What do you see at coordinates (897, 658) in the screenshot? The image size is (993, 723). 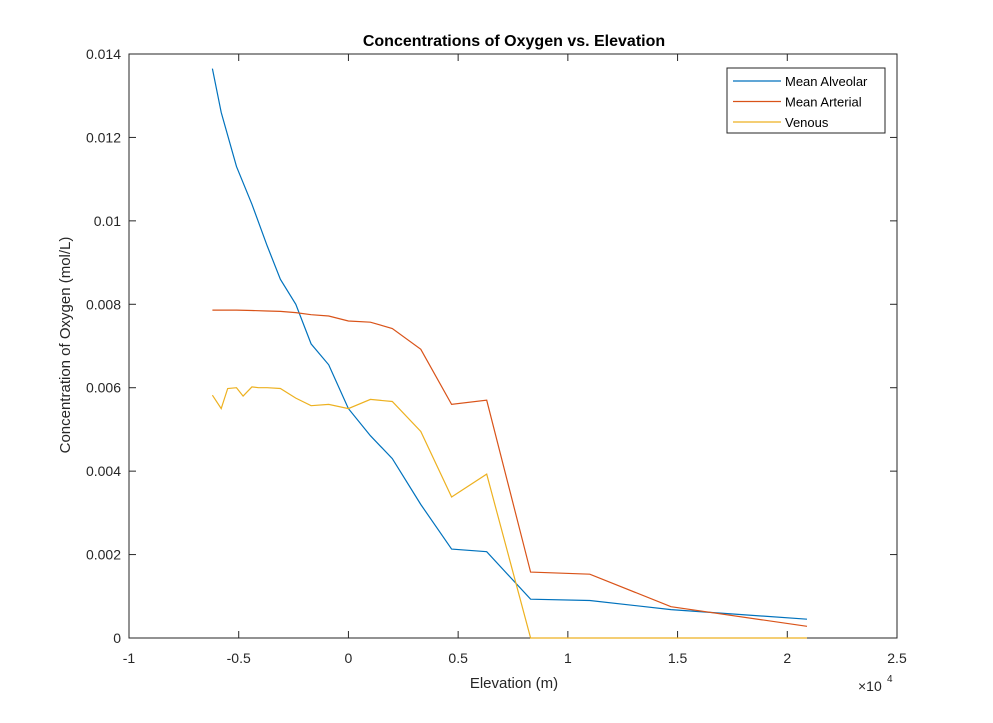 I see `x-tick-label: 2.5` at bounding box center [897, 658].